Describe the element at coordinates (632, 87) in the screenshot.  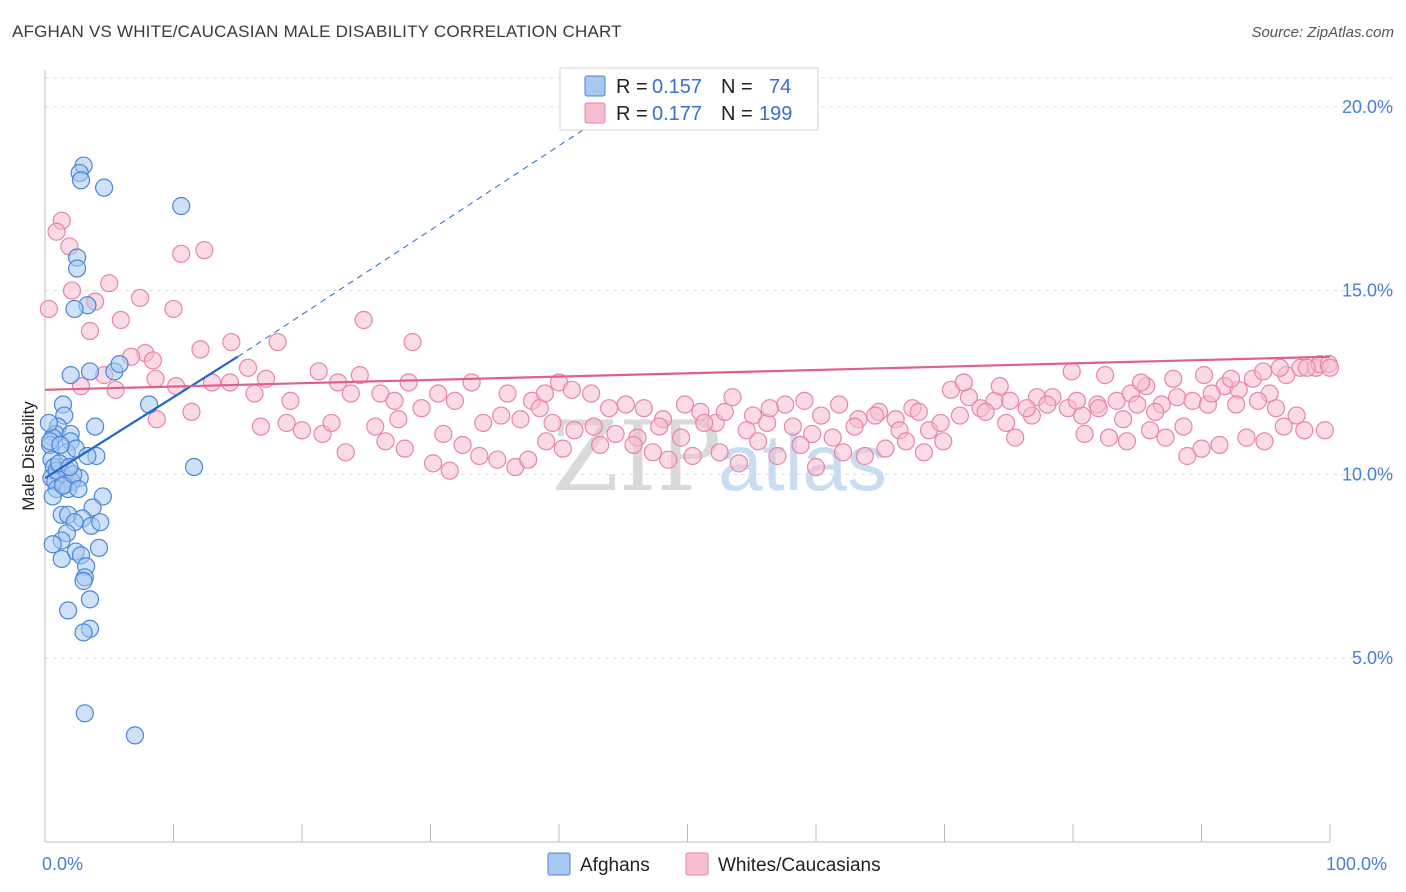
I see `legend-r-label-afghans: R =` at that location.